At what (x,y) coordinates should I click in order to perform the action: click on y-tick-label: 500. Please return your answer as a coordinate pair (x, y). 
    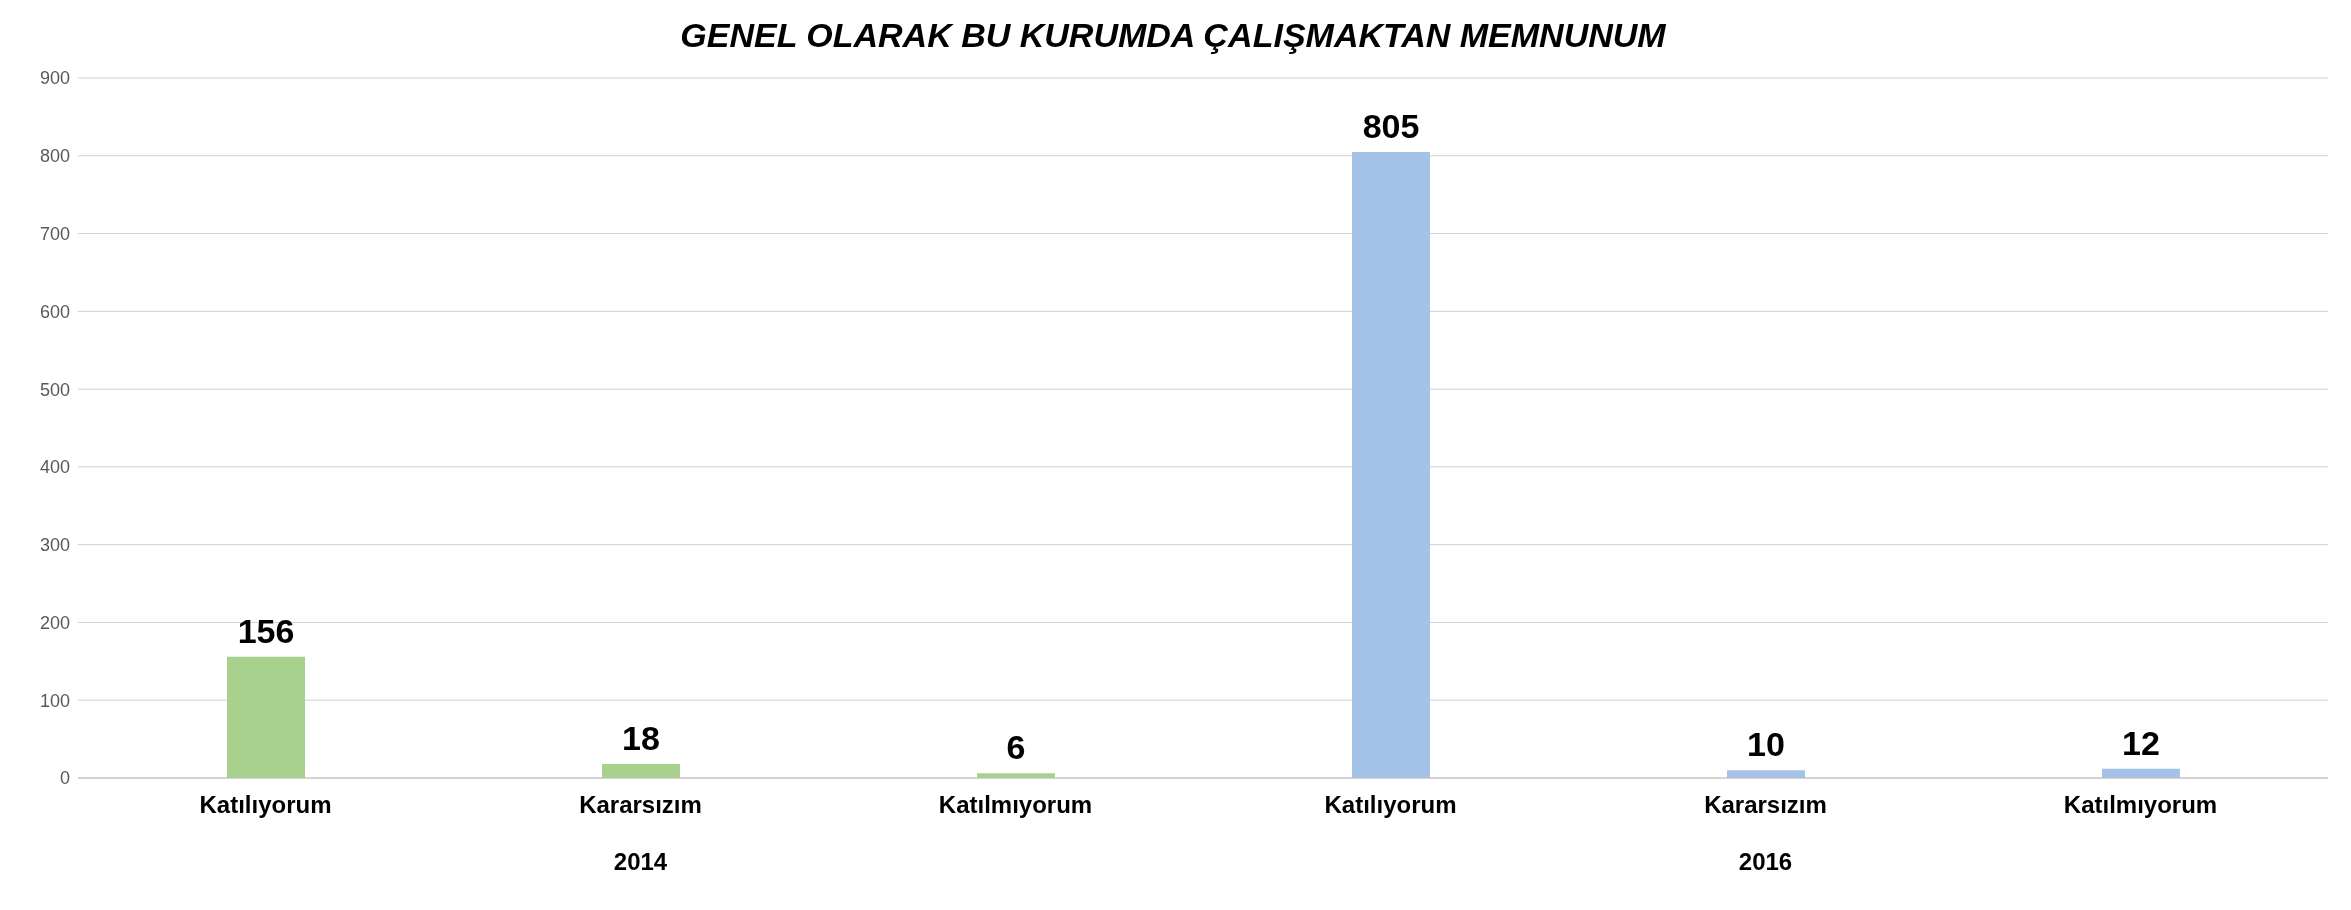
    Looking at the image, I should click on (54, 389).